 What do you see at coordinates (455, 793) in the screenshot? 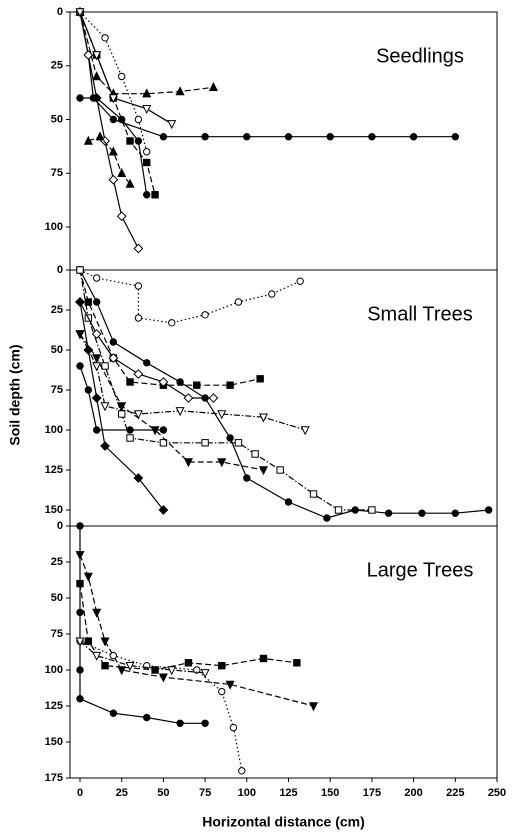
I see `x-tick-label: 225` at bounding box center [455, 793].